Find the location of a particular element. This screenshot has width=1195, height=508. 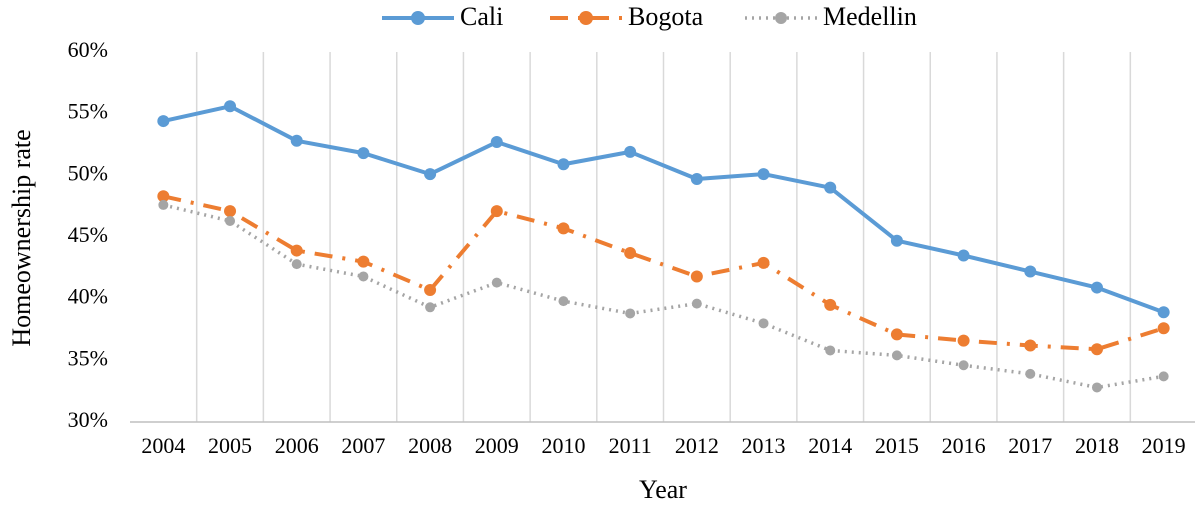

legend: Cali Bogota Medellin is located at coordinates (649, 16).